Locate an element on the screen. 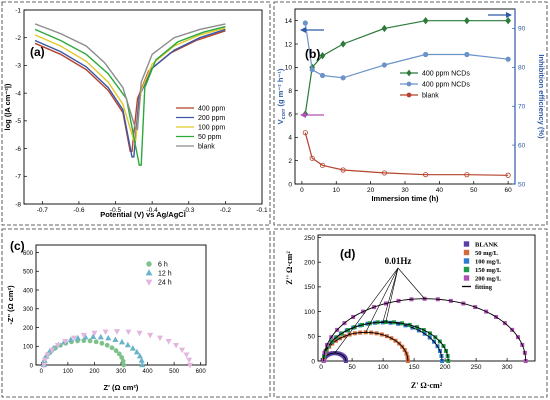  x-tick-label: 250 is located at coordinates (476, 367).